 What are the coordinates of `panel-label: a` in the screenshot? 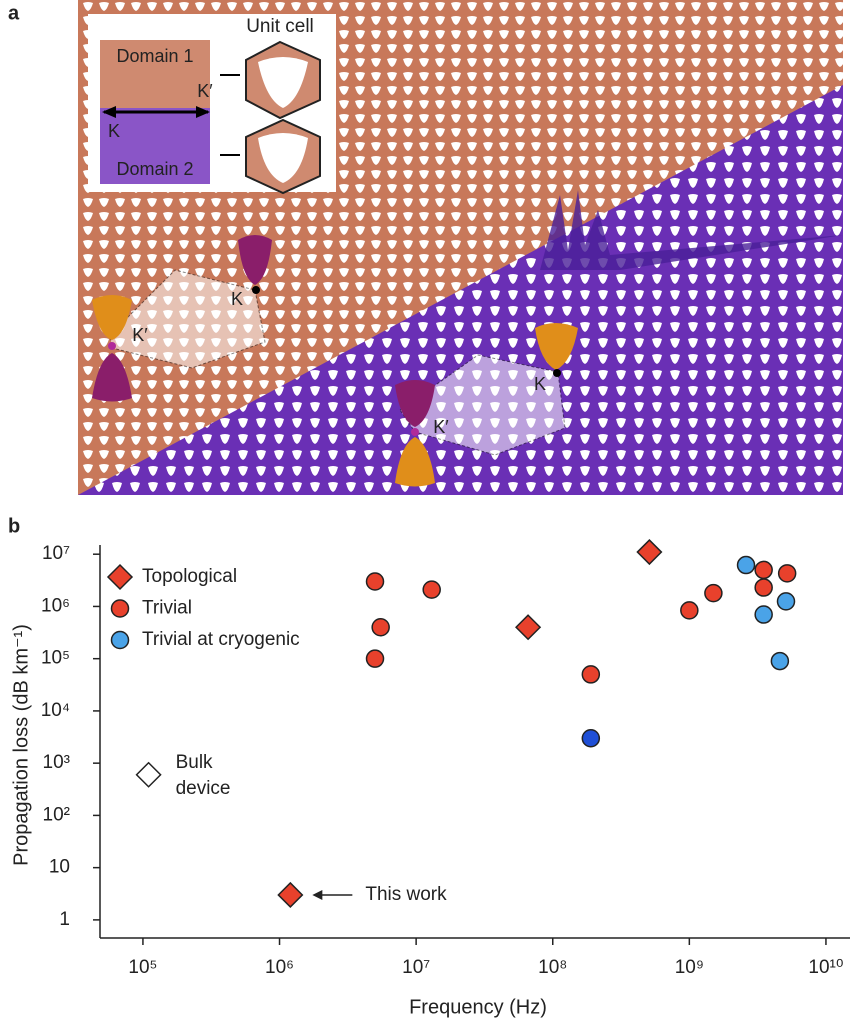 It's located at (14, 13).